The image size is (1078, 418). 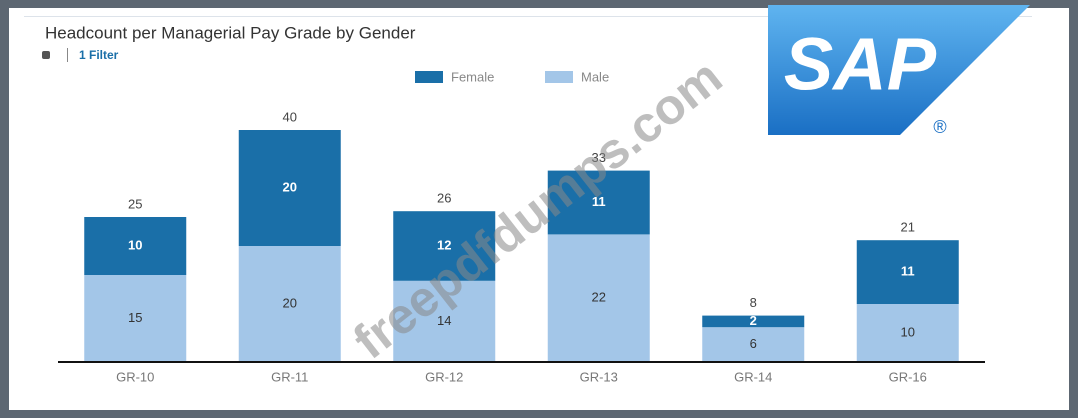 I want to click on total-label: 40, so click(x=290, y=116).